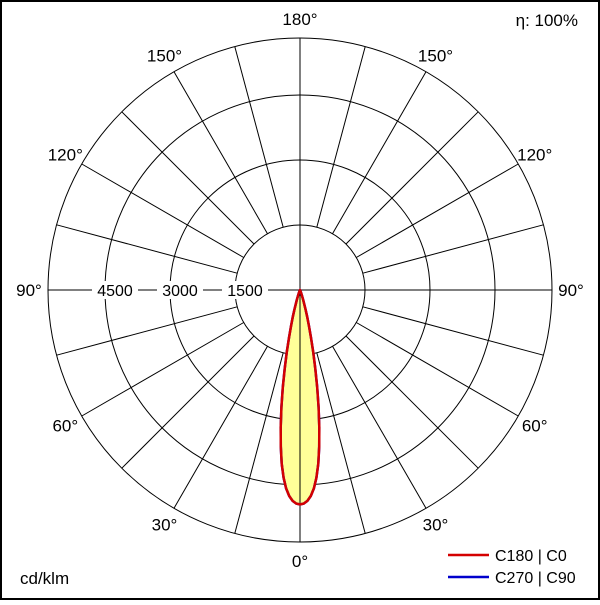 The height and width of the screenshot is (605, 600). I want to click on unit-label: cd/klm, so click(44, 578).